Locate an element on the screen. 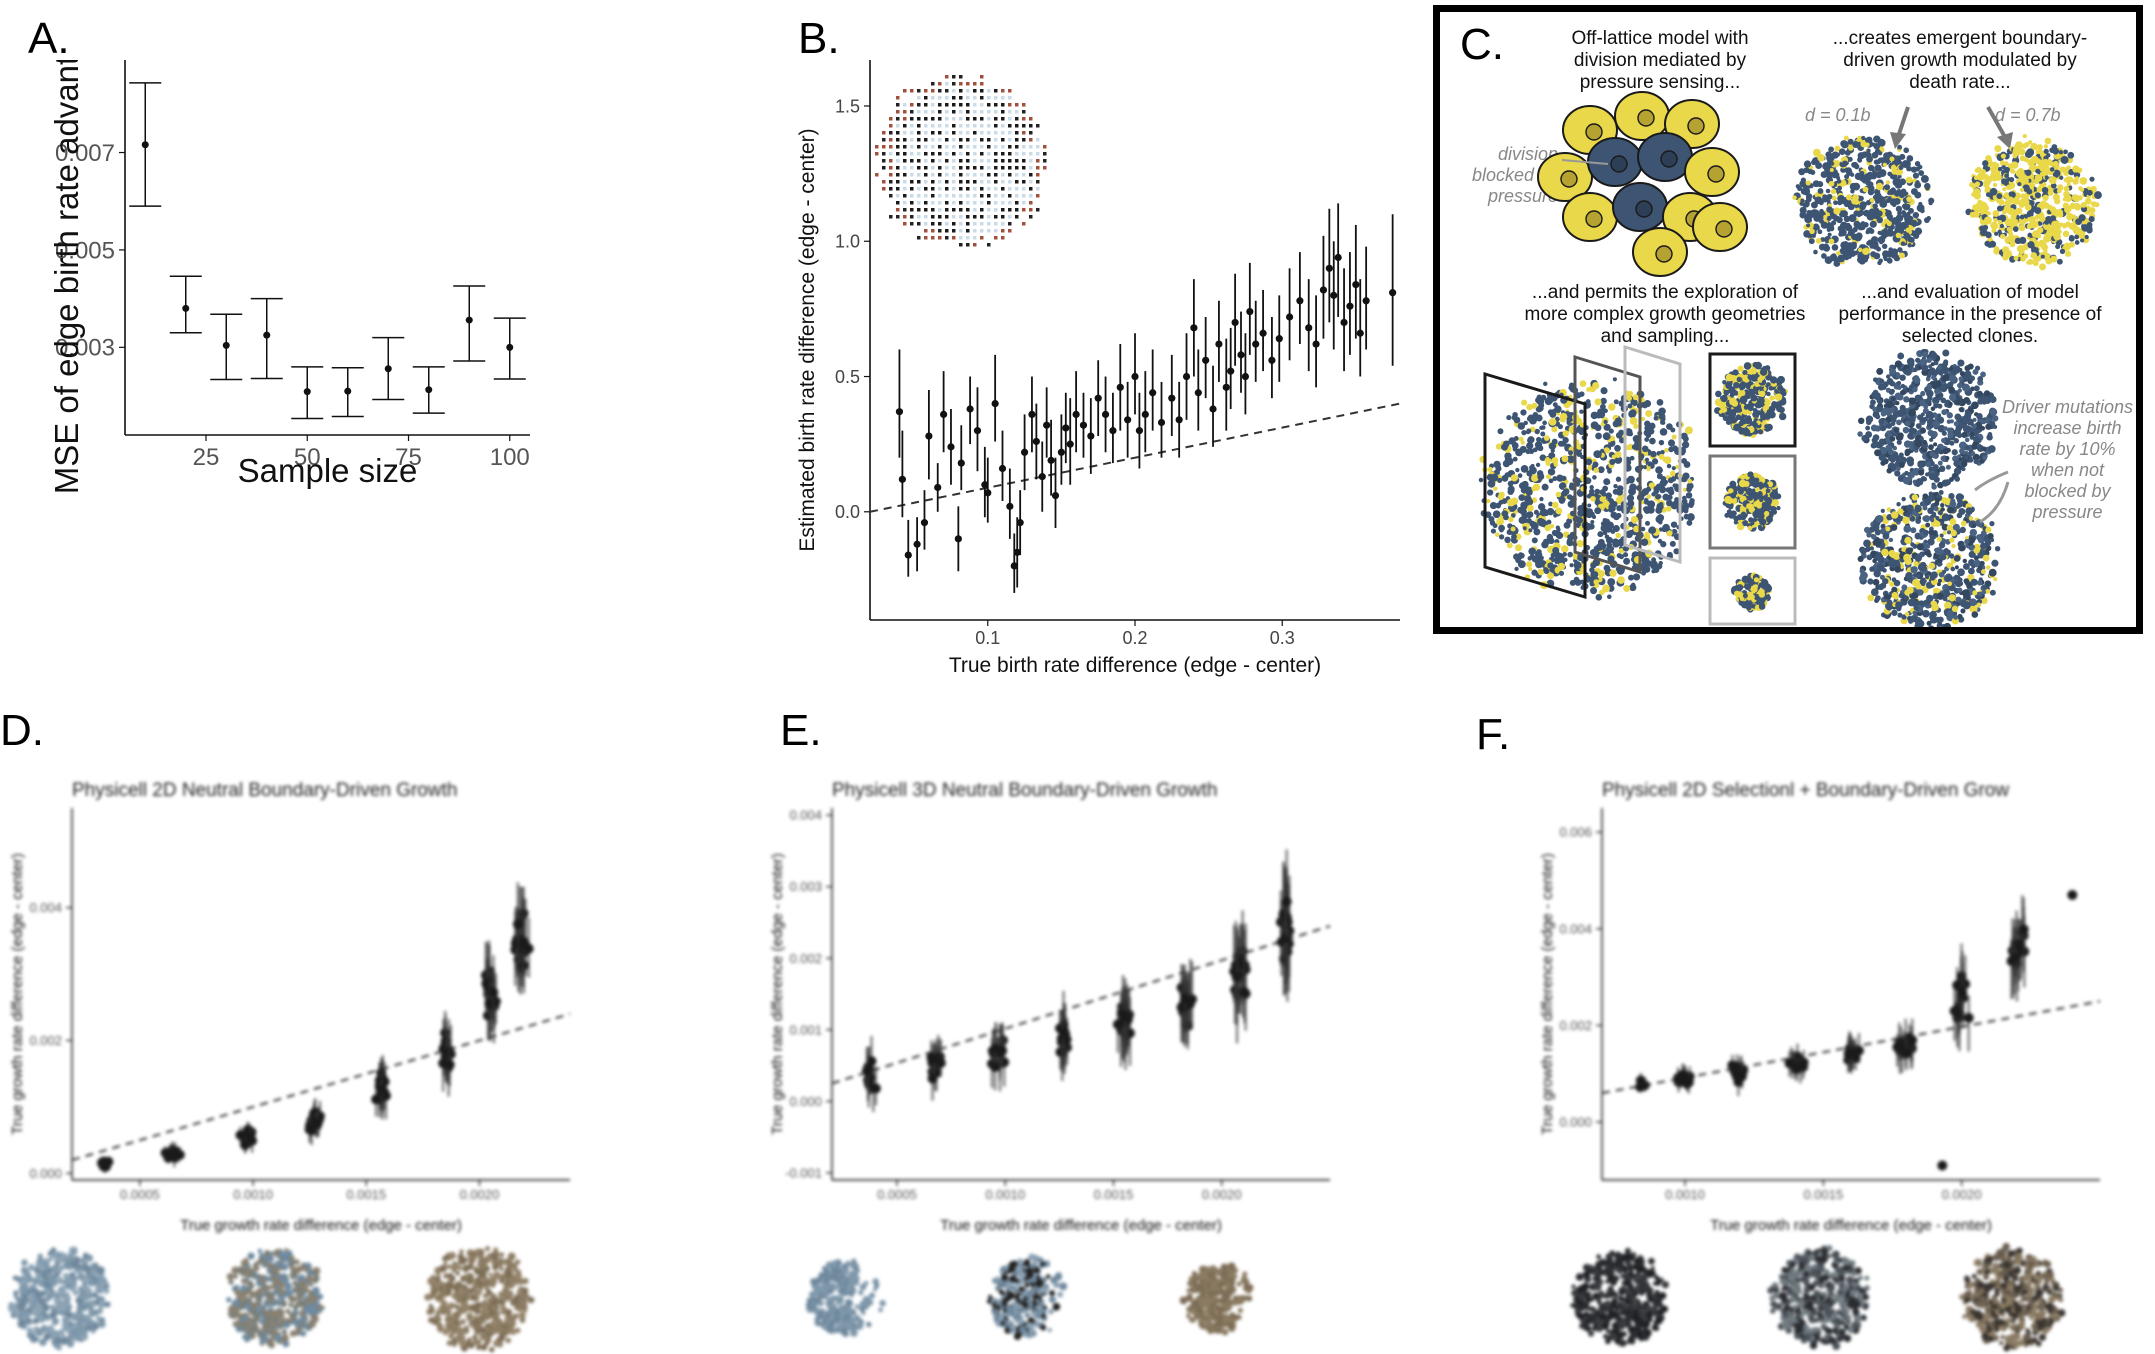 This screenshot has height=1354, width=2155. x-tick-label: 0.1 is located at coordinates (987, 638).